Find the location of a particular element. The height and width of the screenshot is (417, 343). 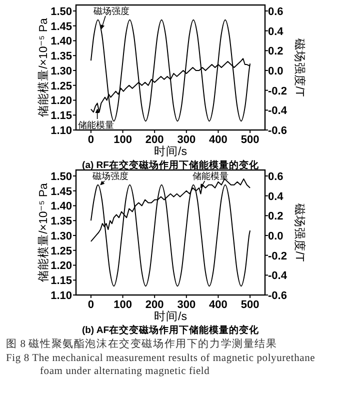

text: (b) AF在交变磁场作用下储能模量的变化 is located at coordinates (171, 330).